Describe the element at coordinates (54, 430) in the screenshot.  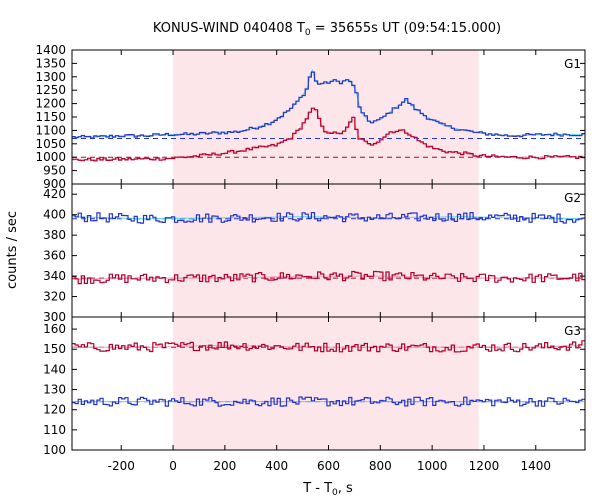
I see `y-tick-label: 110` at that location.